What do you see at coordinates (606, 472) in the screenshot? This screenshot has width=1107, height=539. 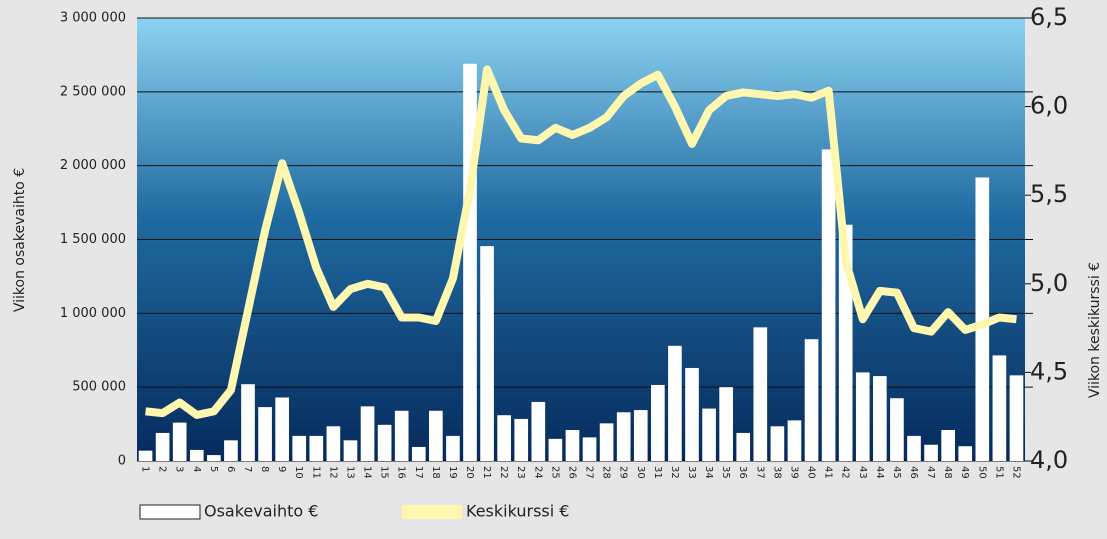 I see `x-tick-label: 28` at bounding box center [606, 472].